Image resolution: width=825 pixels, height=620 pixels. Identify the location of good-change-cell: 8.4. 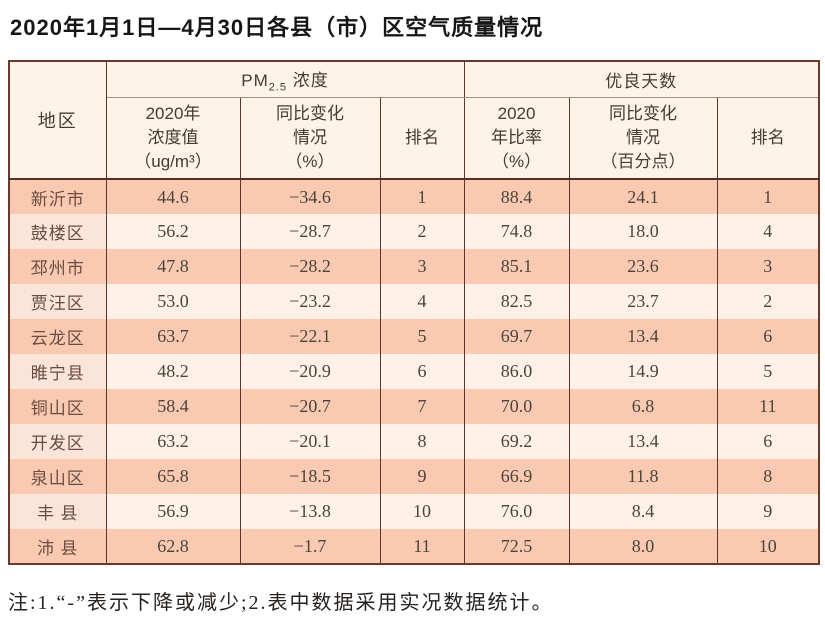
(643, 511).